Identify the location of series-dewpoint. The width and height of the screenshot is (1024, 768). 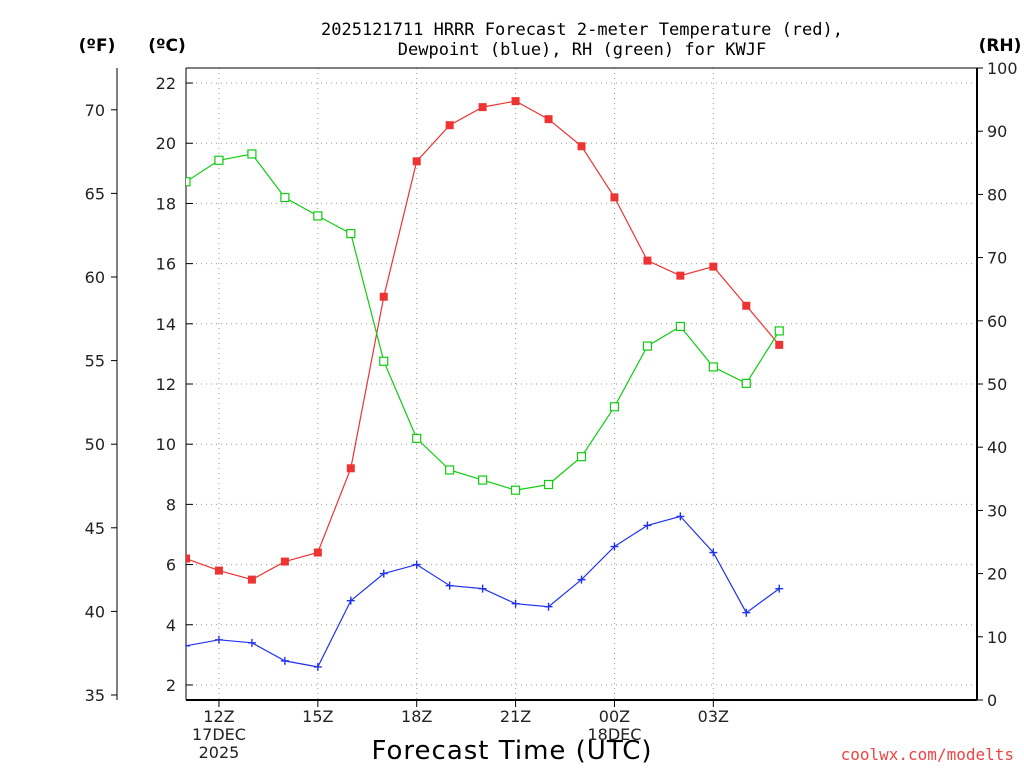
(485, 591).